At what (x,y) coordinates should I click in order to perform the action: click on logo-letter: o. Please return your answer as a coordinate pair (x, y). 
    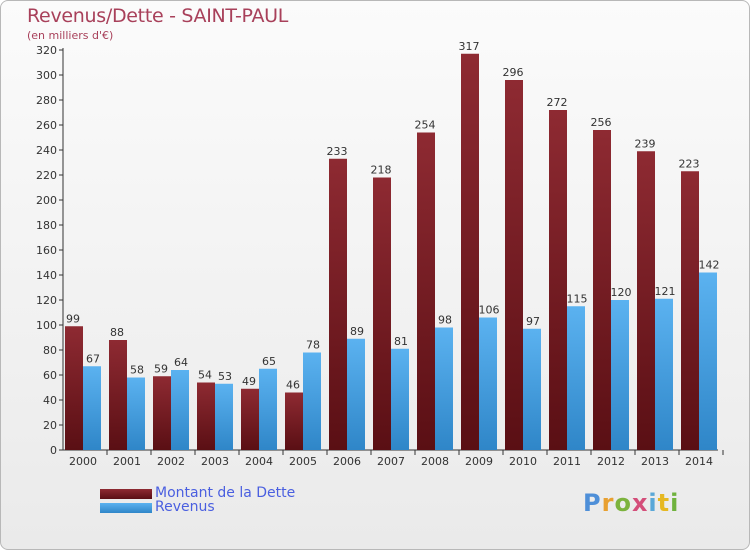
    Looking at the image, I should click on (623, 503).